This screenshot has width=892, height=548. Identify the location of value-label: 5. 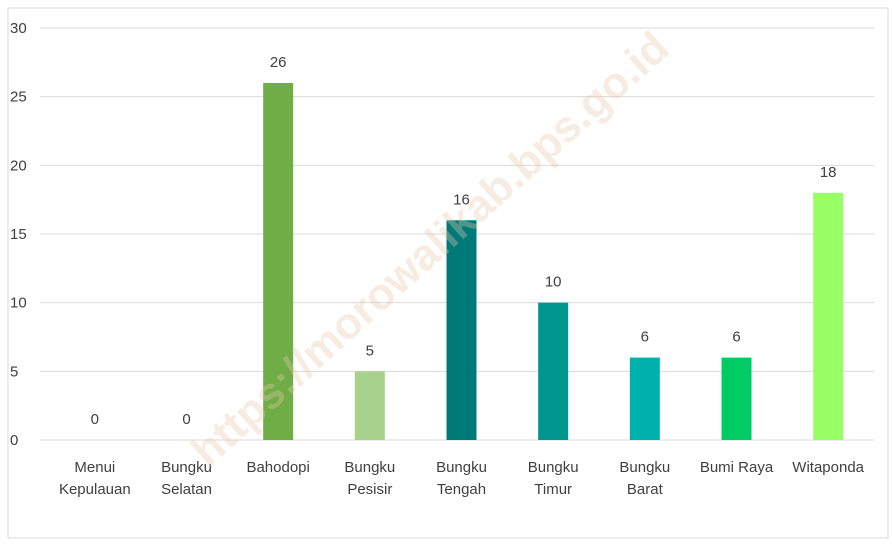
(370, 350).